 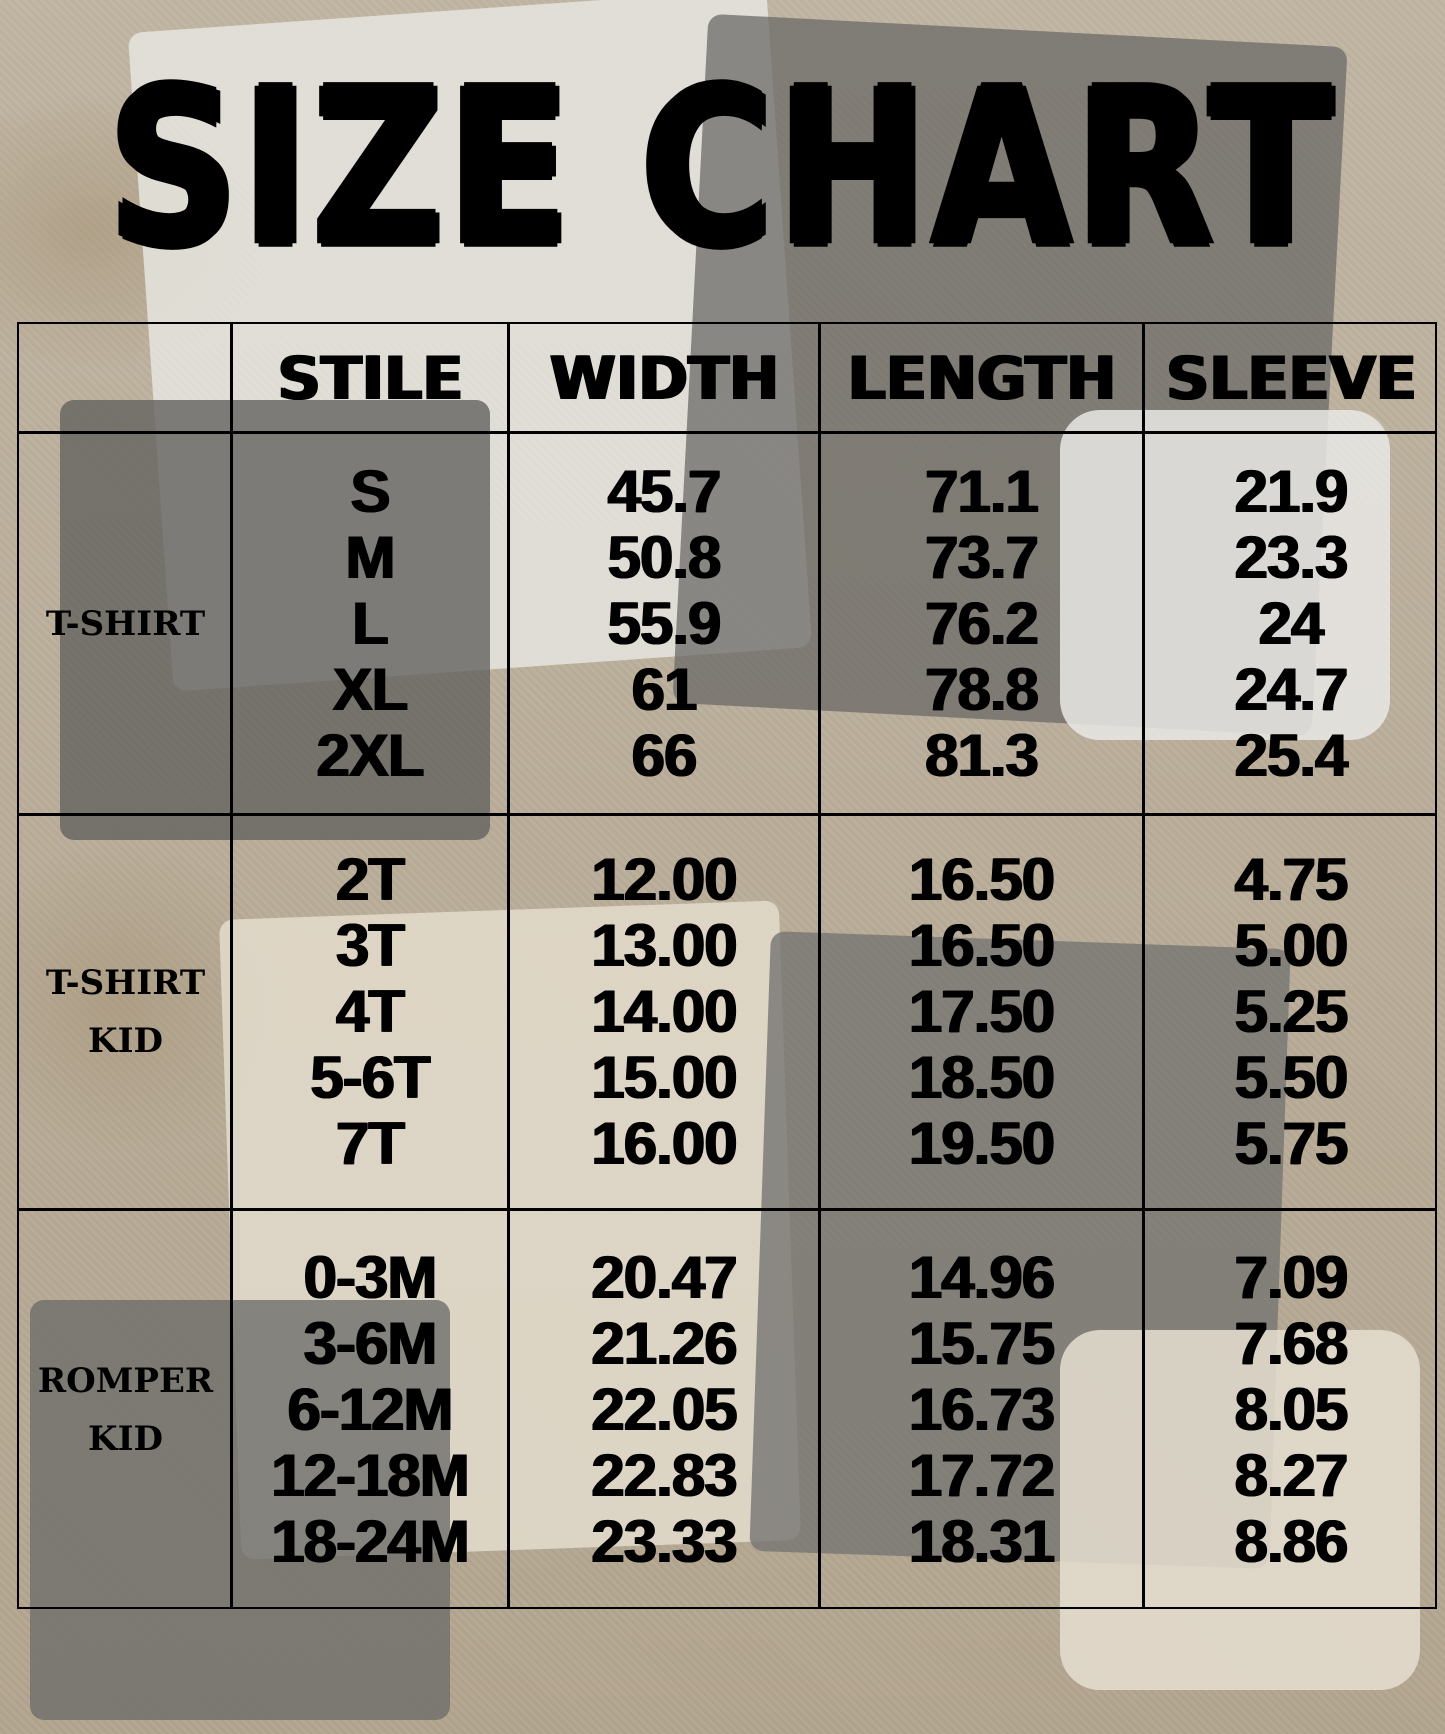 I want to click on cell-width: 22.05, so click(x=664, y=1409).